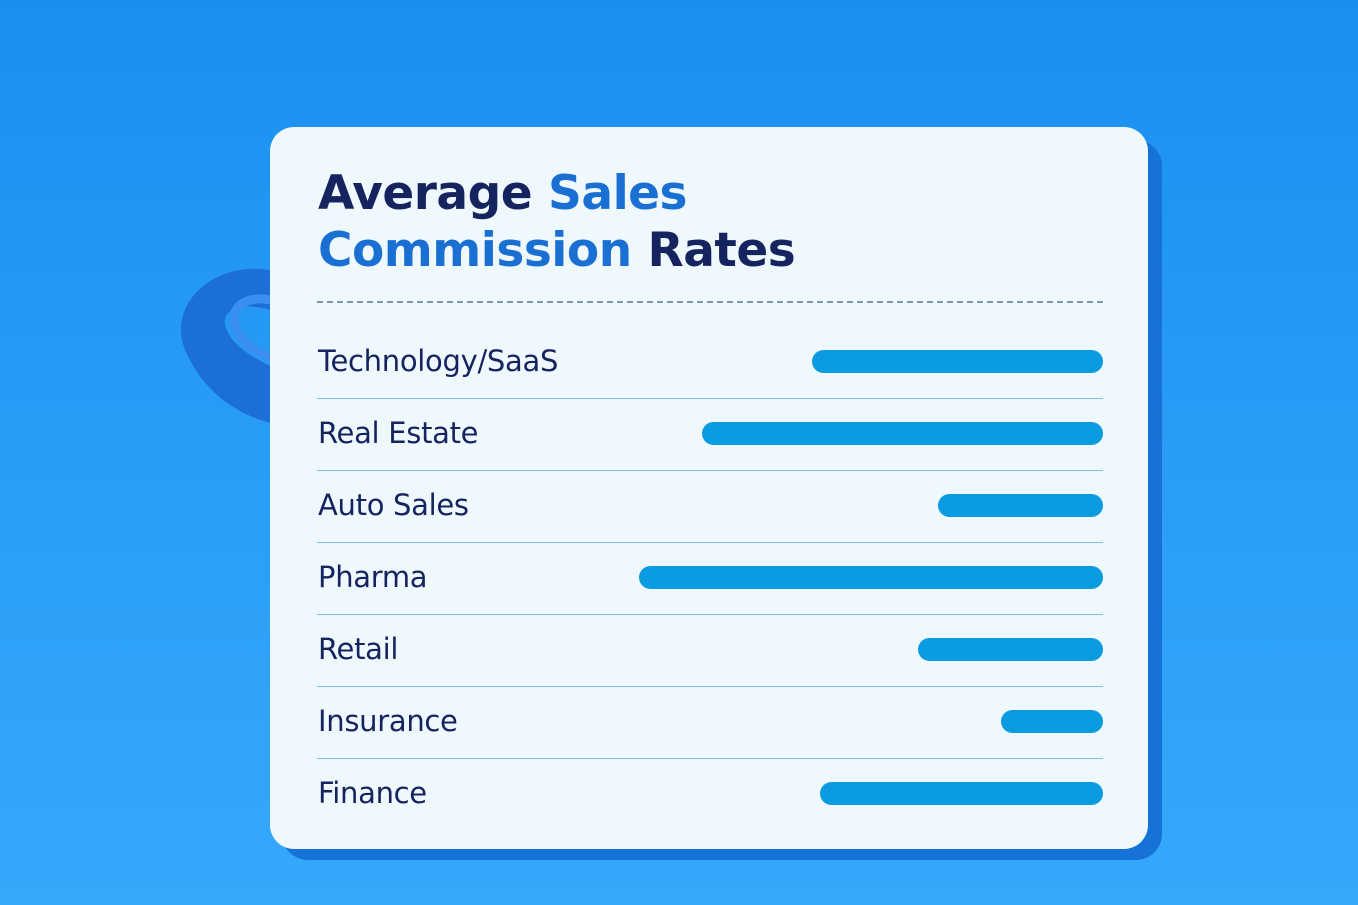 The height and width of the screenshot is (905, 1358). Describe the element at coordinates (710, 363) in the screenshot. I see `bar-row: Technology/SaaS` at that location.